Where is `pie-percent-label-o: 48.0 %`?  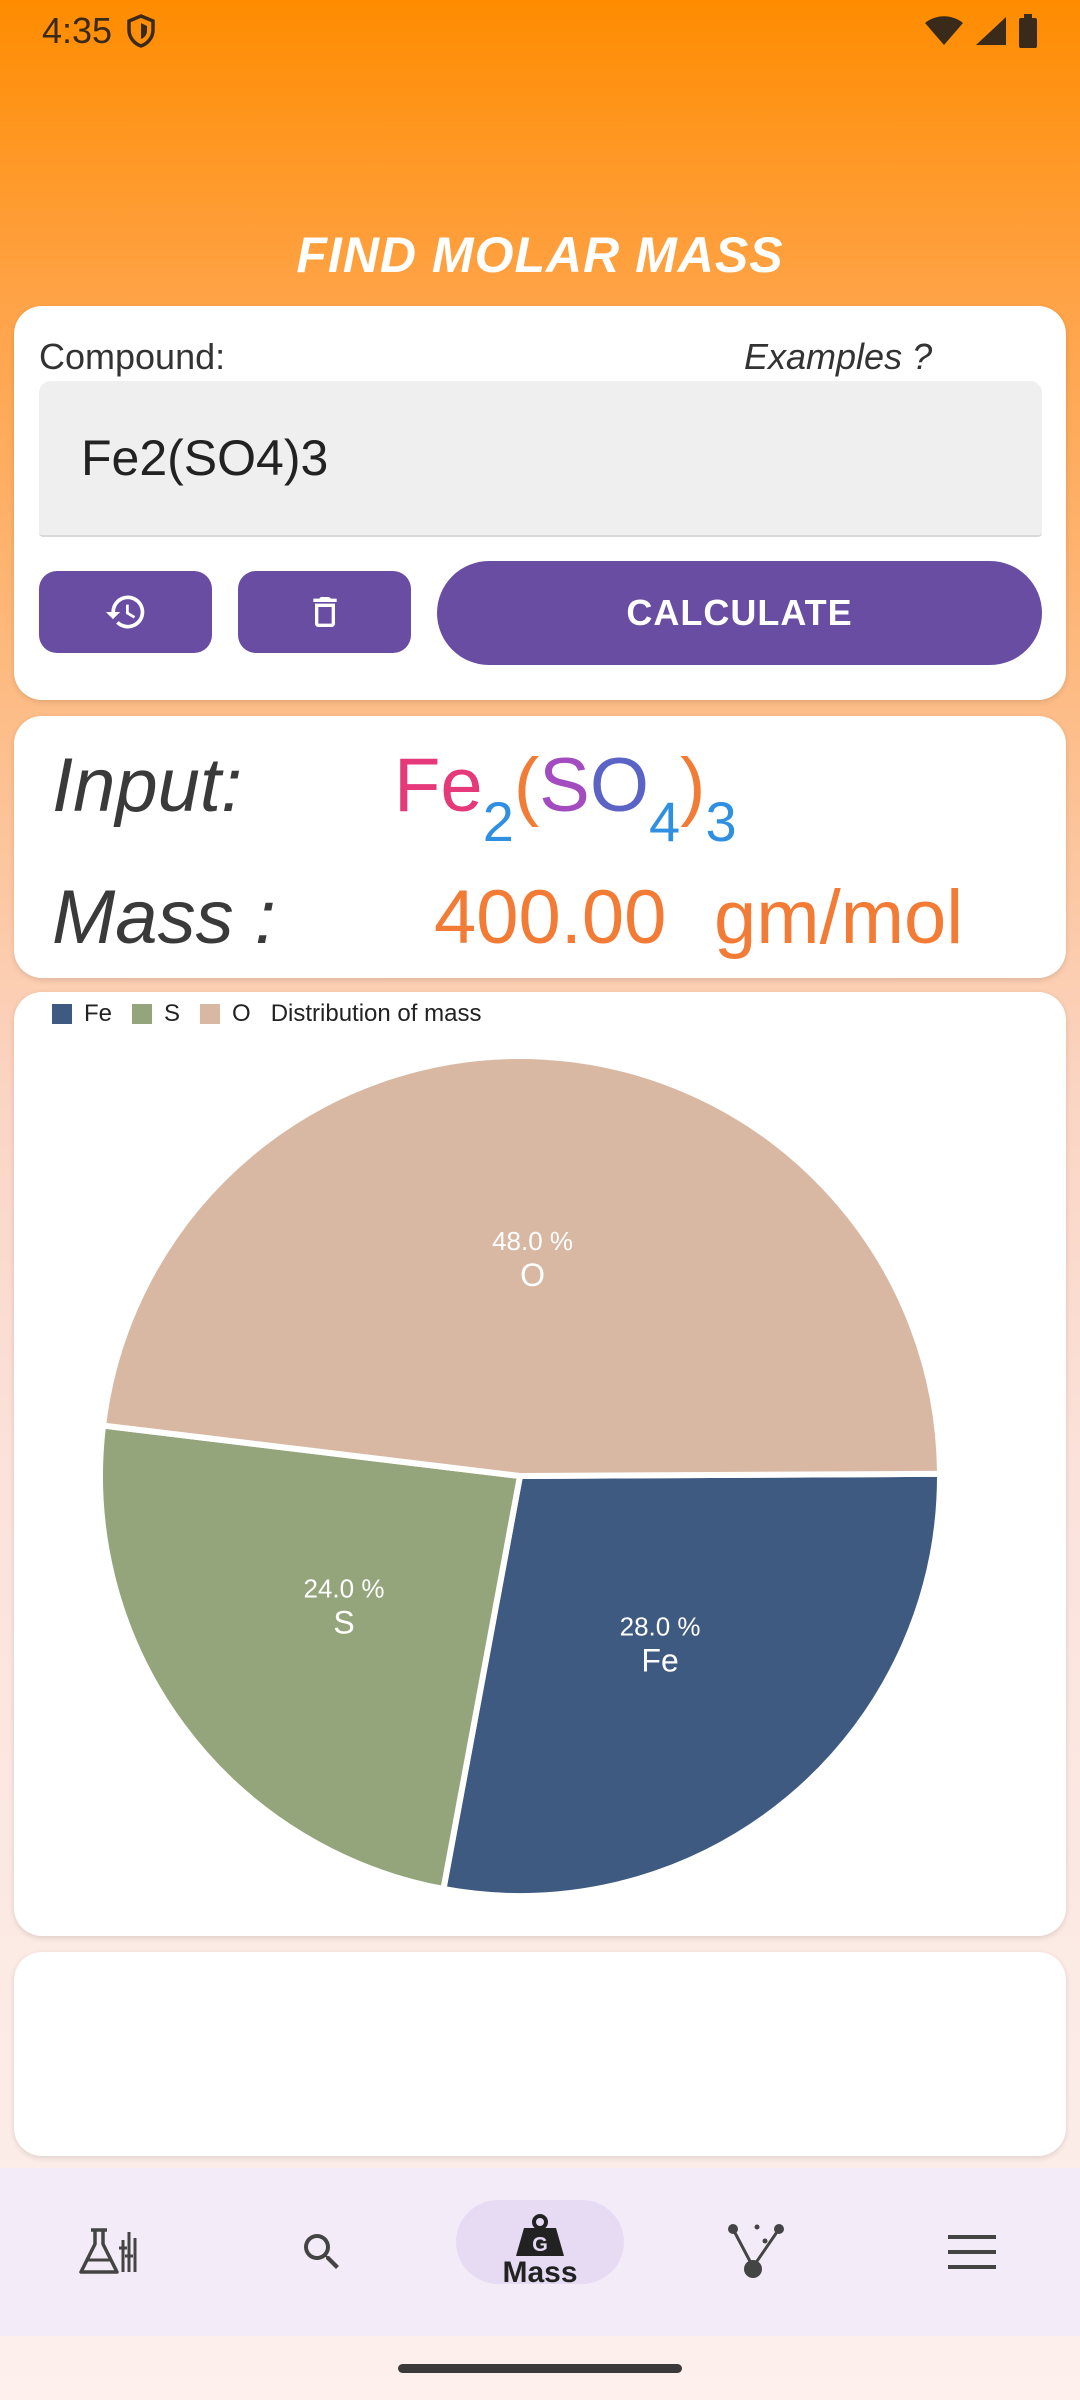
pie-percent-label-o: 48.0 % is located at coordinates (532, 1241).